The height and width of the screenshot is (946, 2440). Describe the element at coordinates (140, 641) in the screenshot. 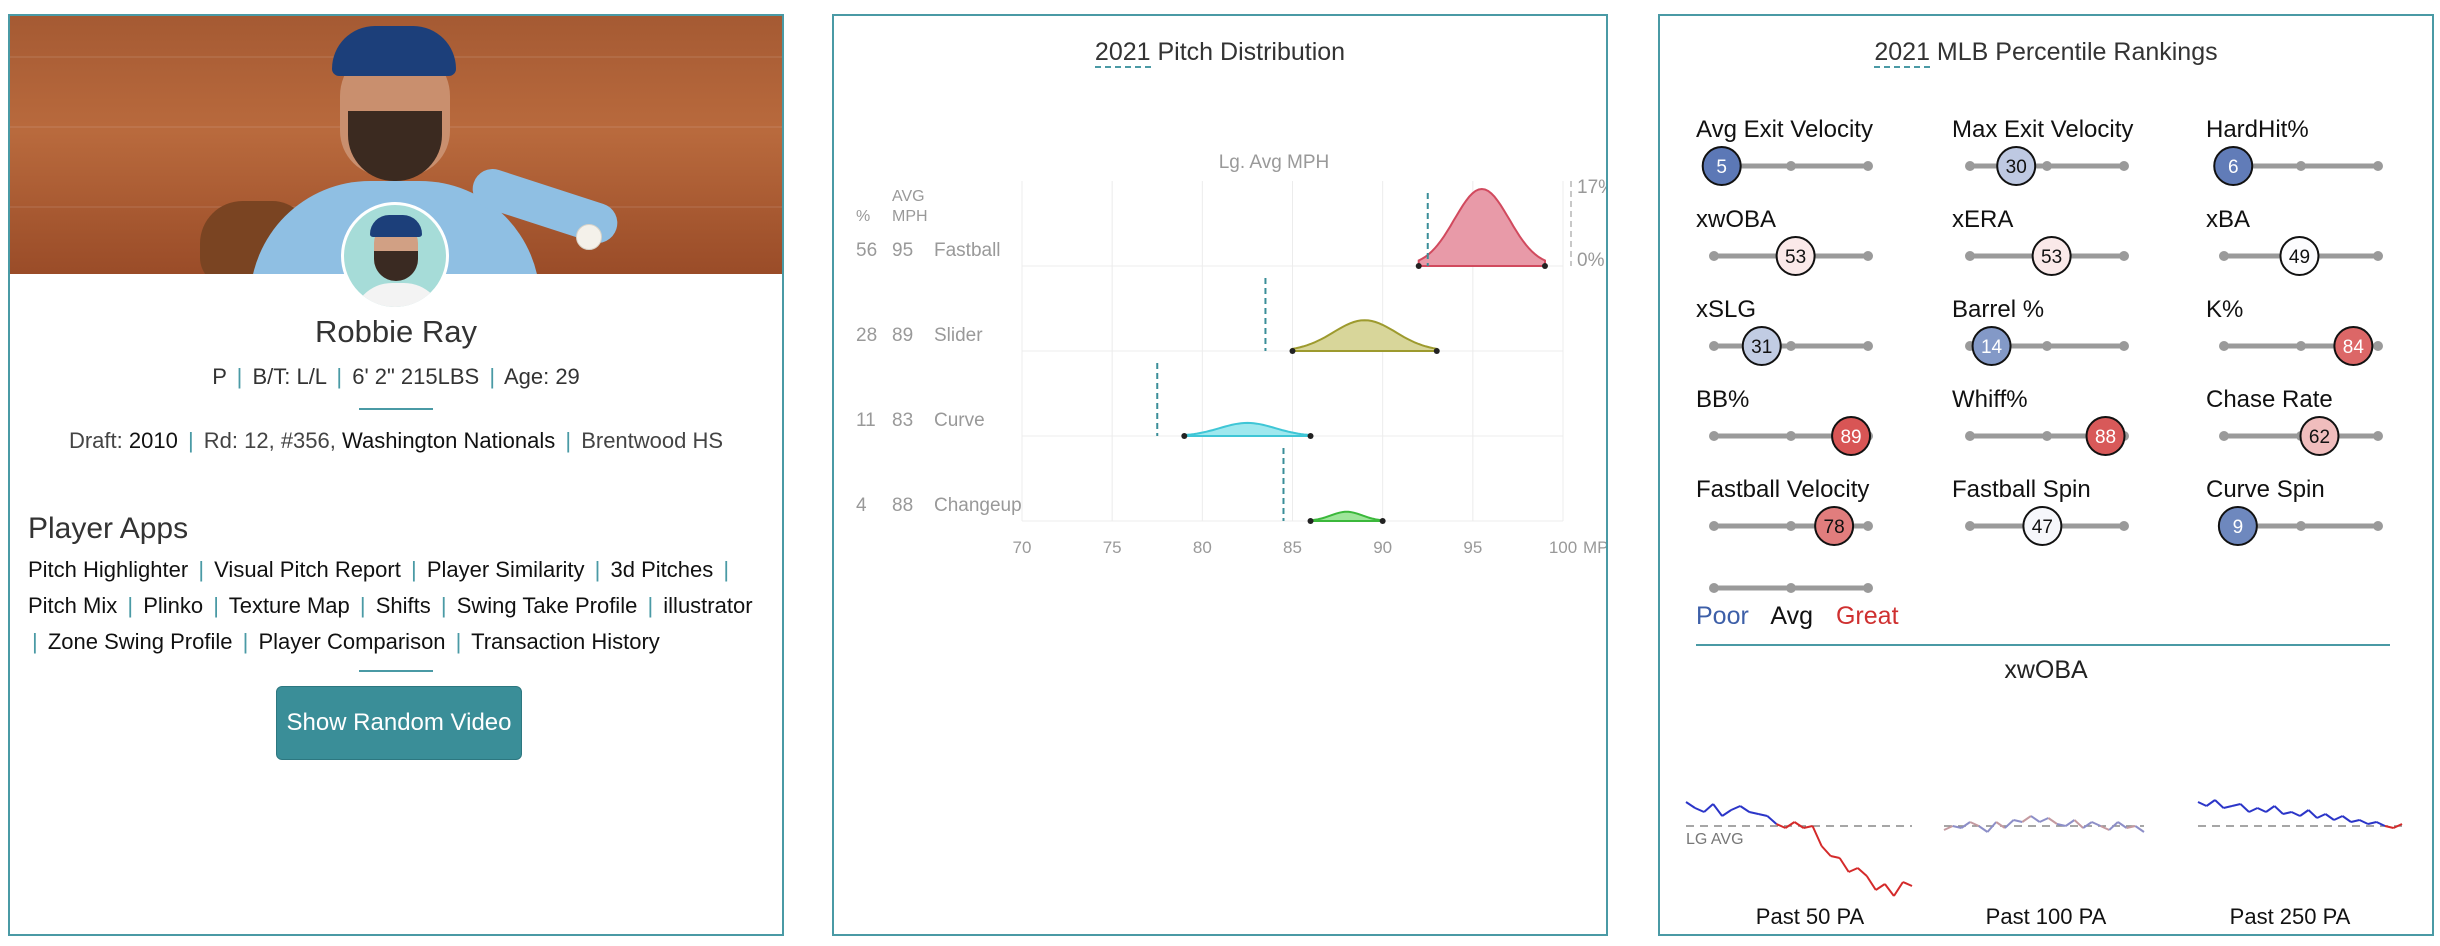

I see `app-link-zone-swing-profile: Zone Swing Profile` at that location.